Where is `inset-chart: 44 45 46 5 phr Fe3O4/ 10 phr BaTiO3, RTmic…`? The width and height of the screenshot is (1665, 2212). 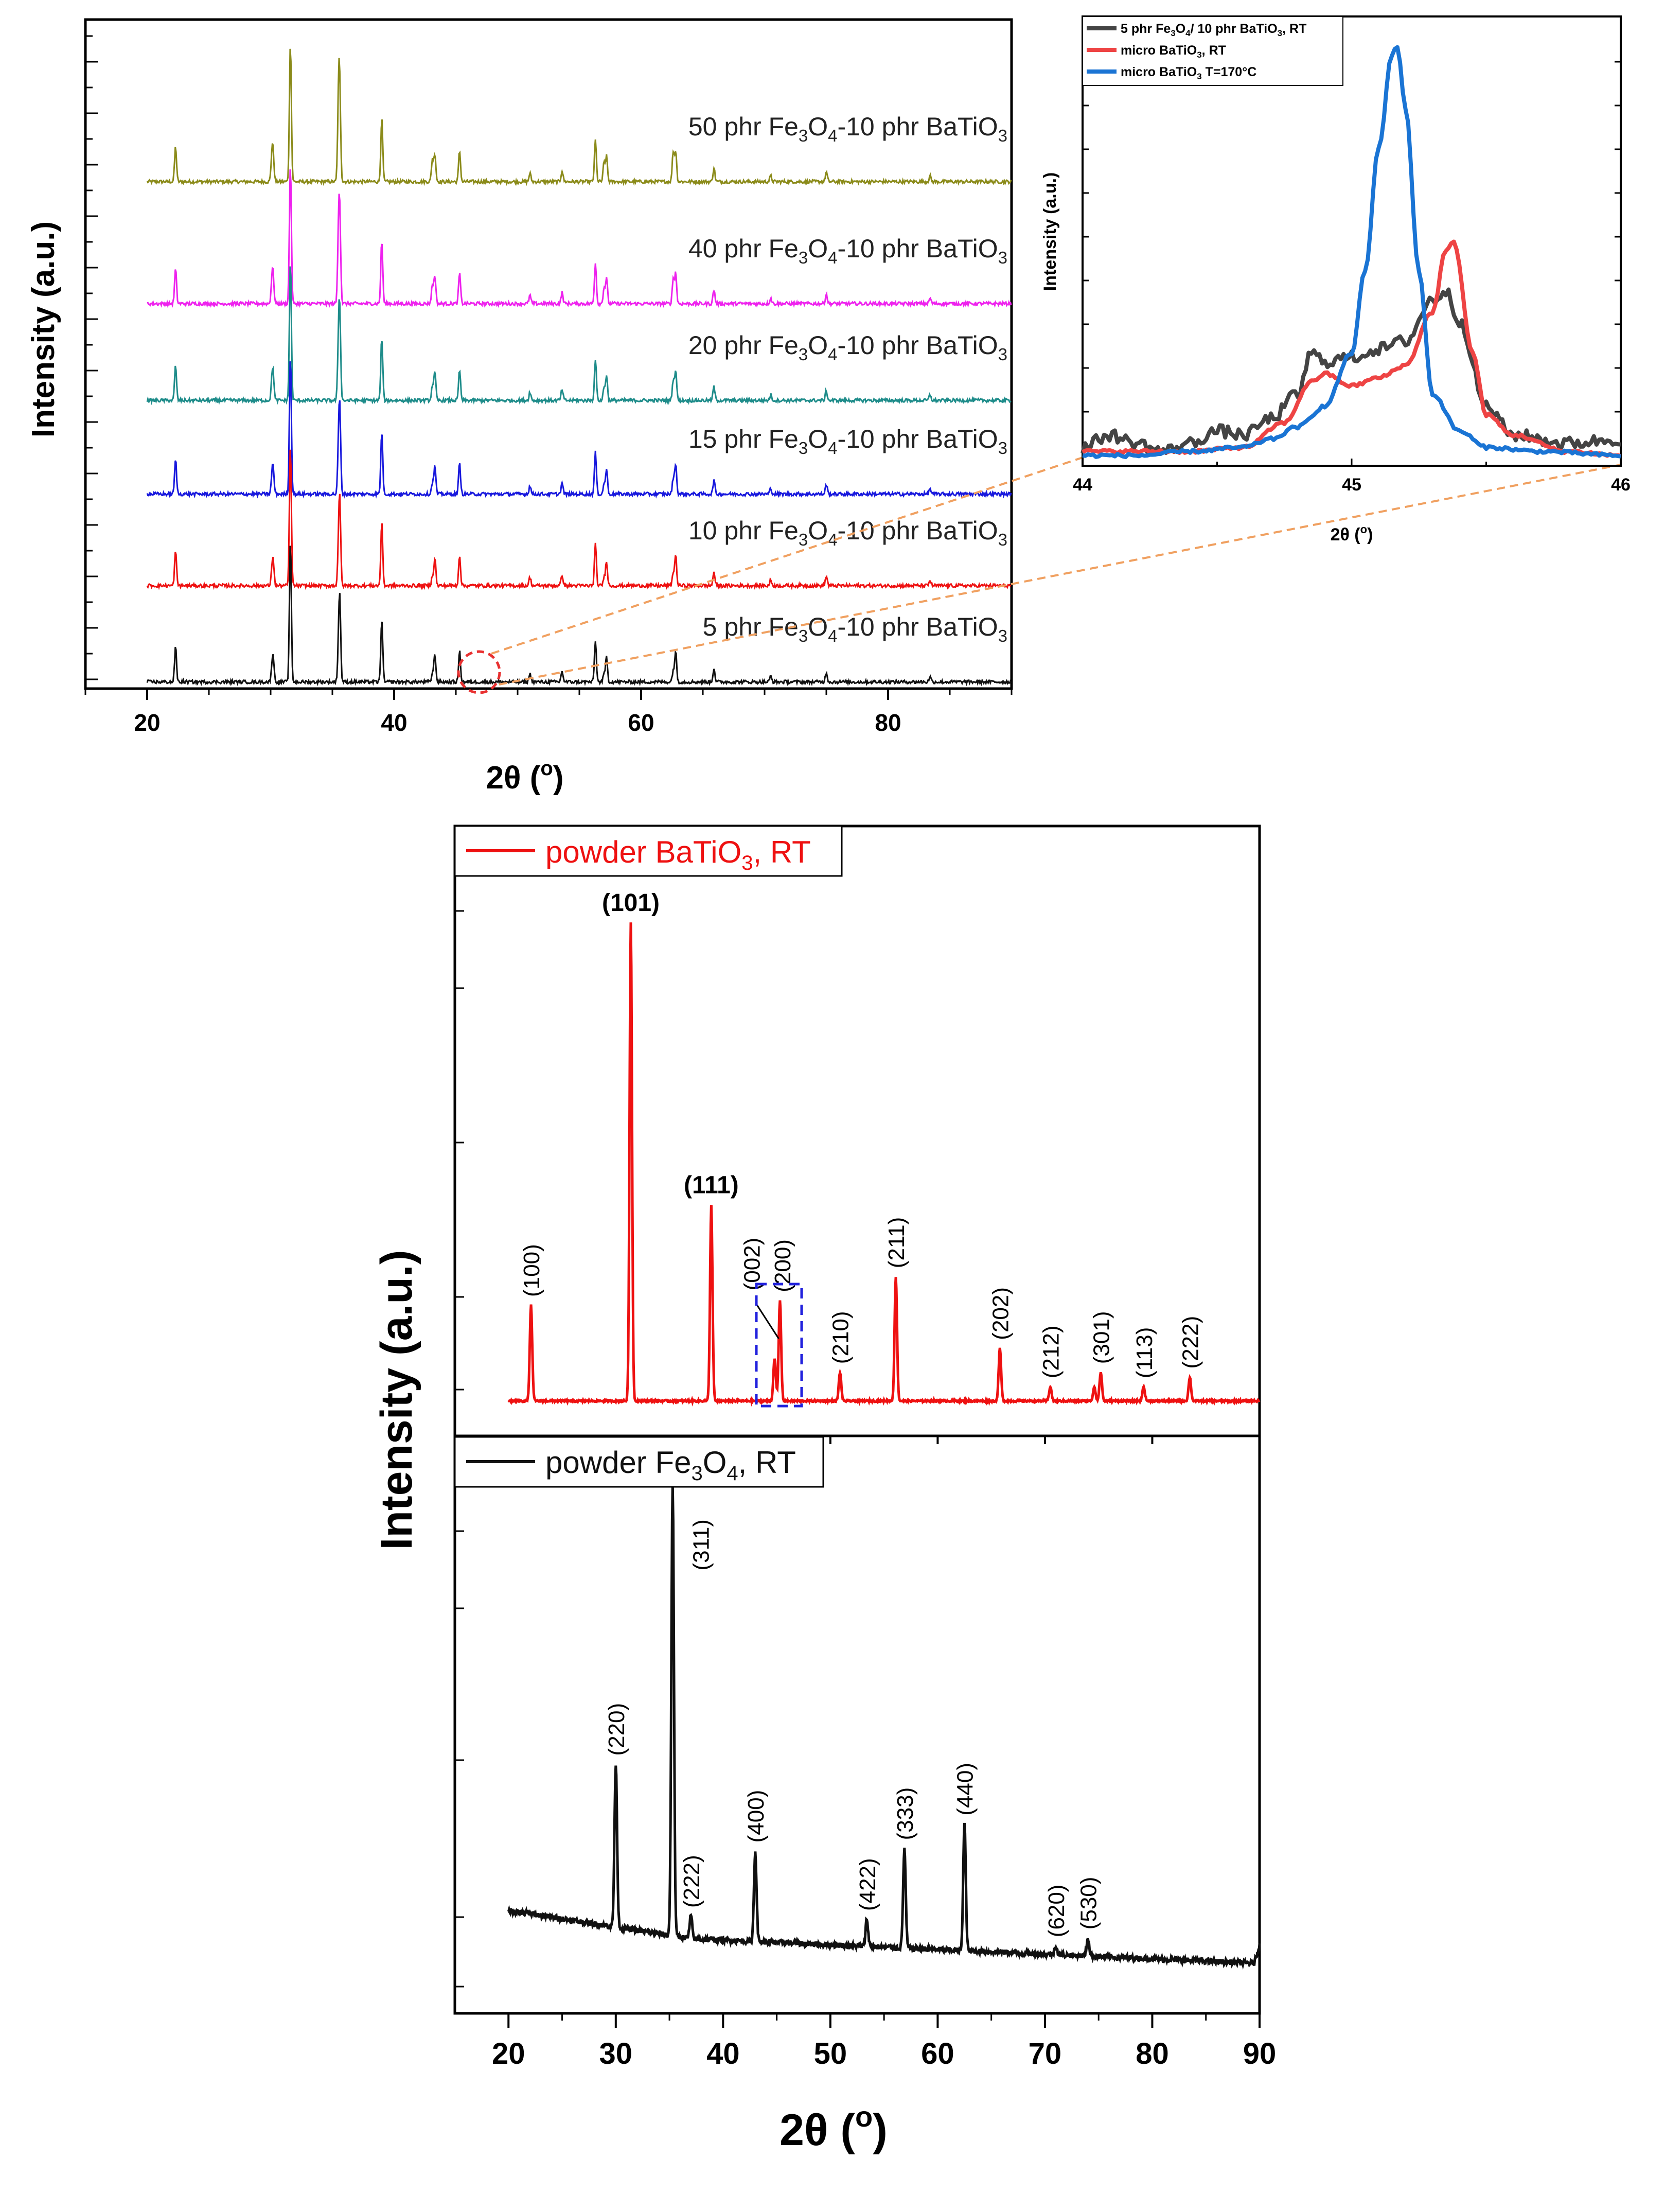 inset-chart: 44 45 46 5 phr Fe3O4/ 10 phr BaTiO3, RTmic… is located at coordinates (1335, 280).